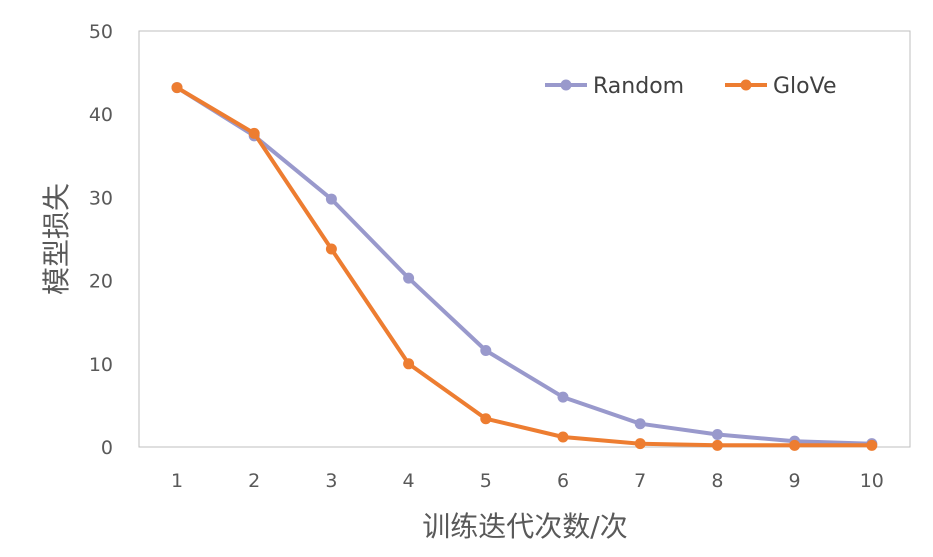 The width and height of the screenshot is (933, 557). Describe the element at coordinates (101, 365) in the screenshot. I see `y-tick-label: 10` at that location.